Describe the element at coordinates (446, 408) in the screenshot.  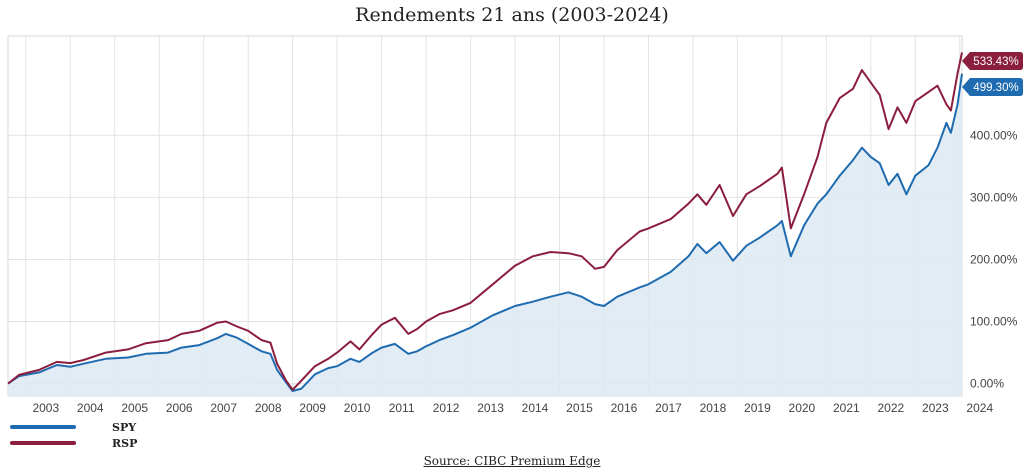
I see `x-tick-label: 2012` at that location.